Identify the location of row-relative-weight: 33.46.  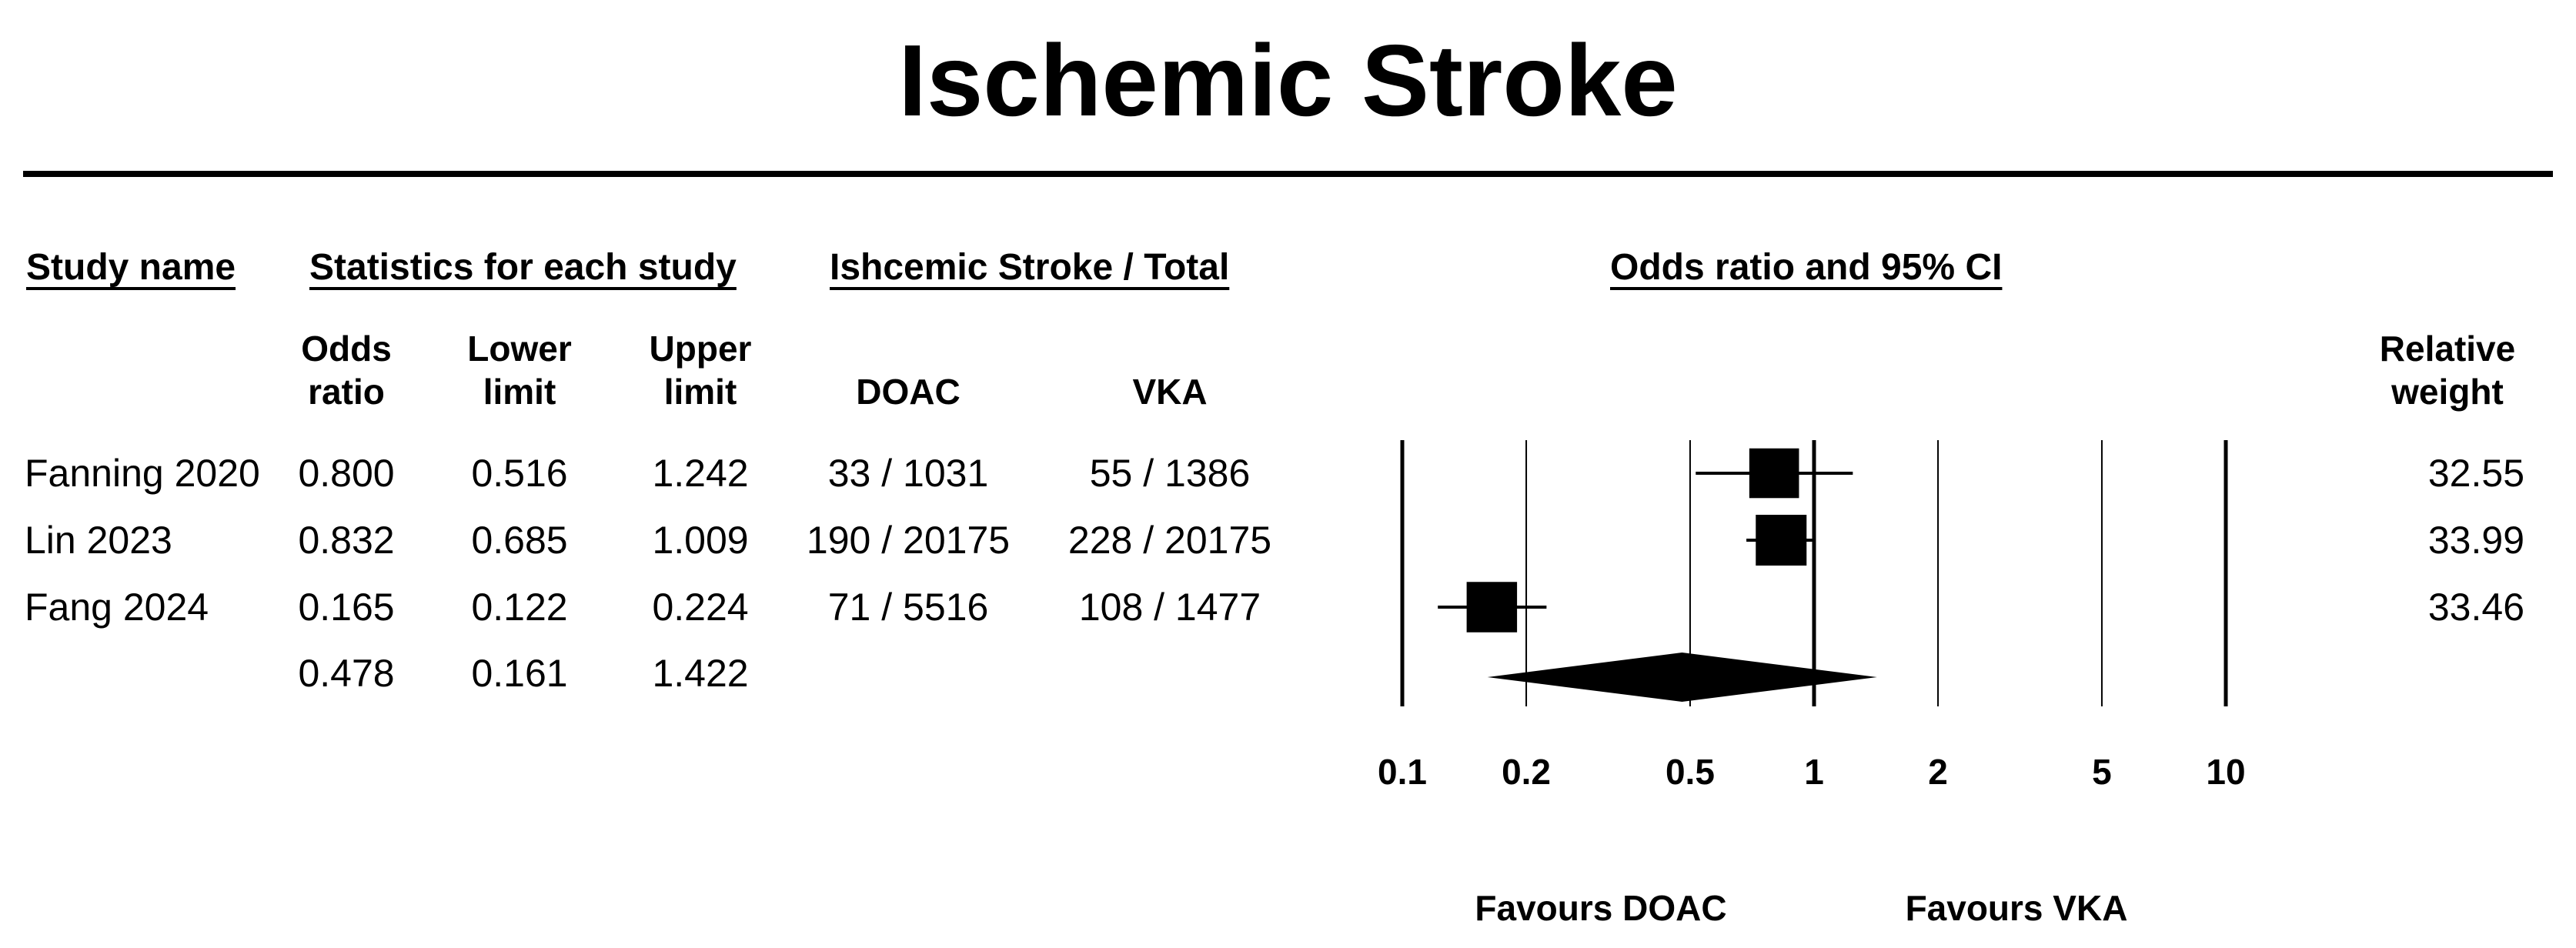
(2475, 607).